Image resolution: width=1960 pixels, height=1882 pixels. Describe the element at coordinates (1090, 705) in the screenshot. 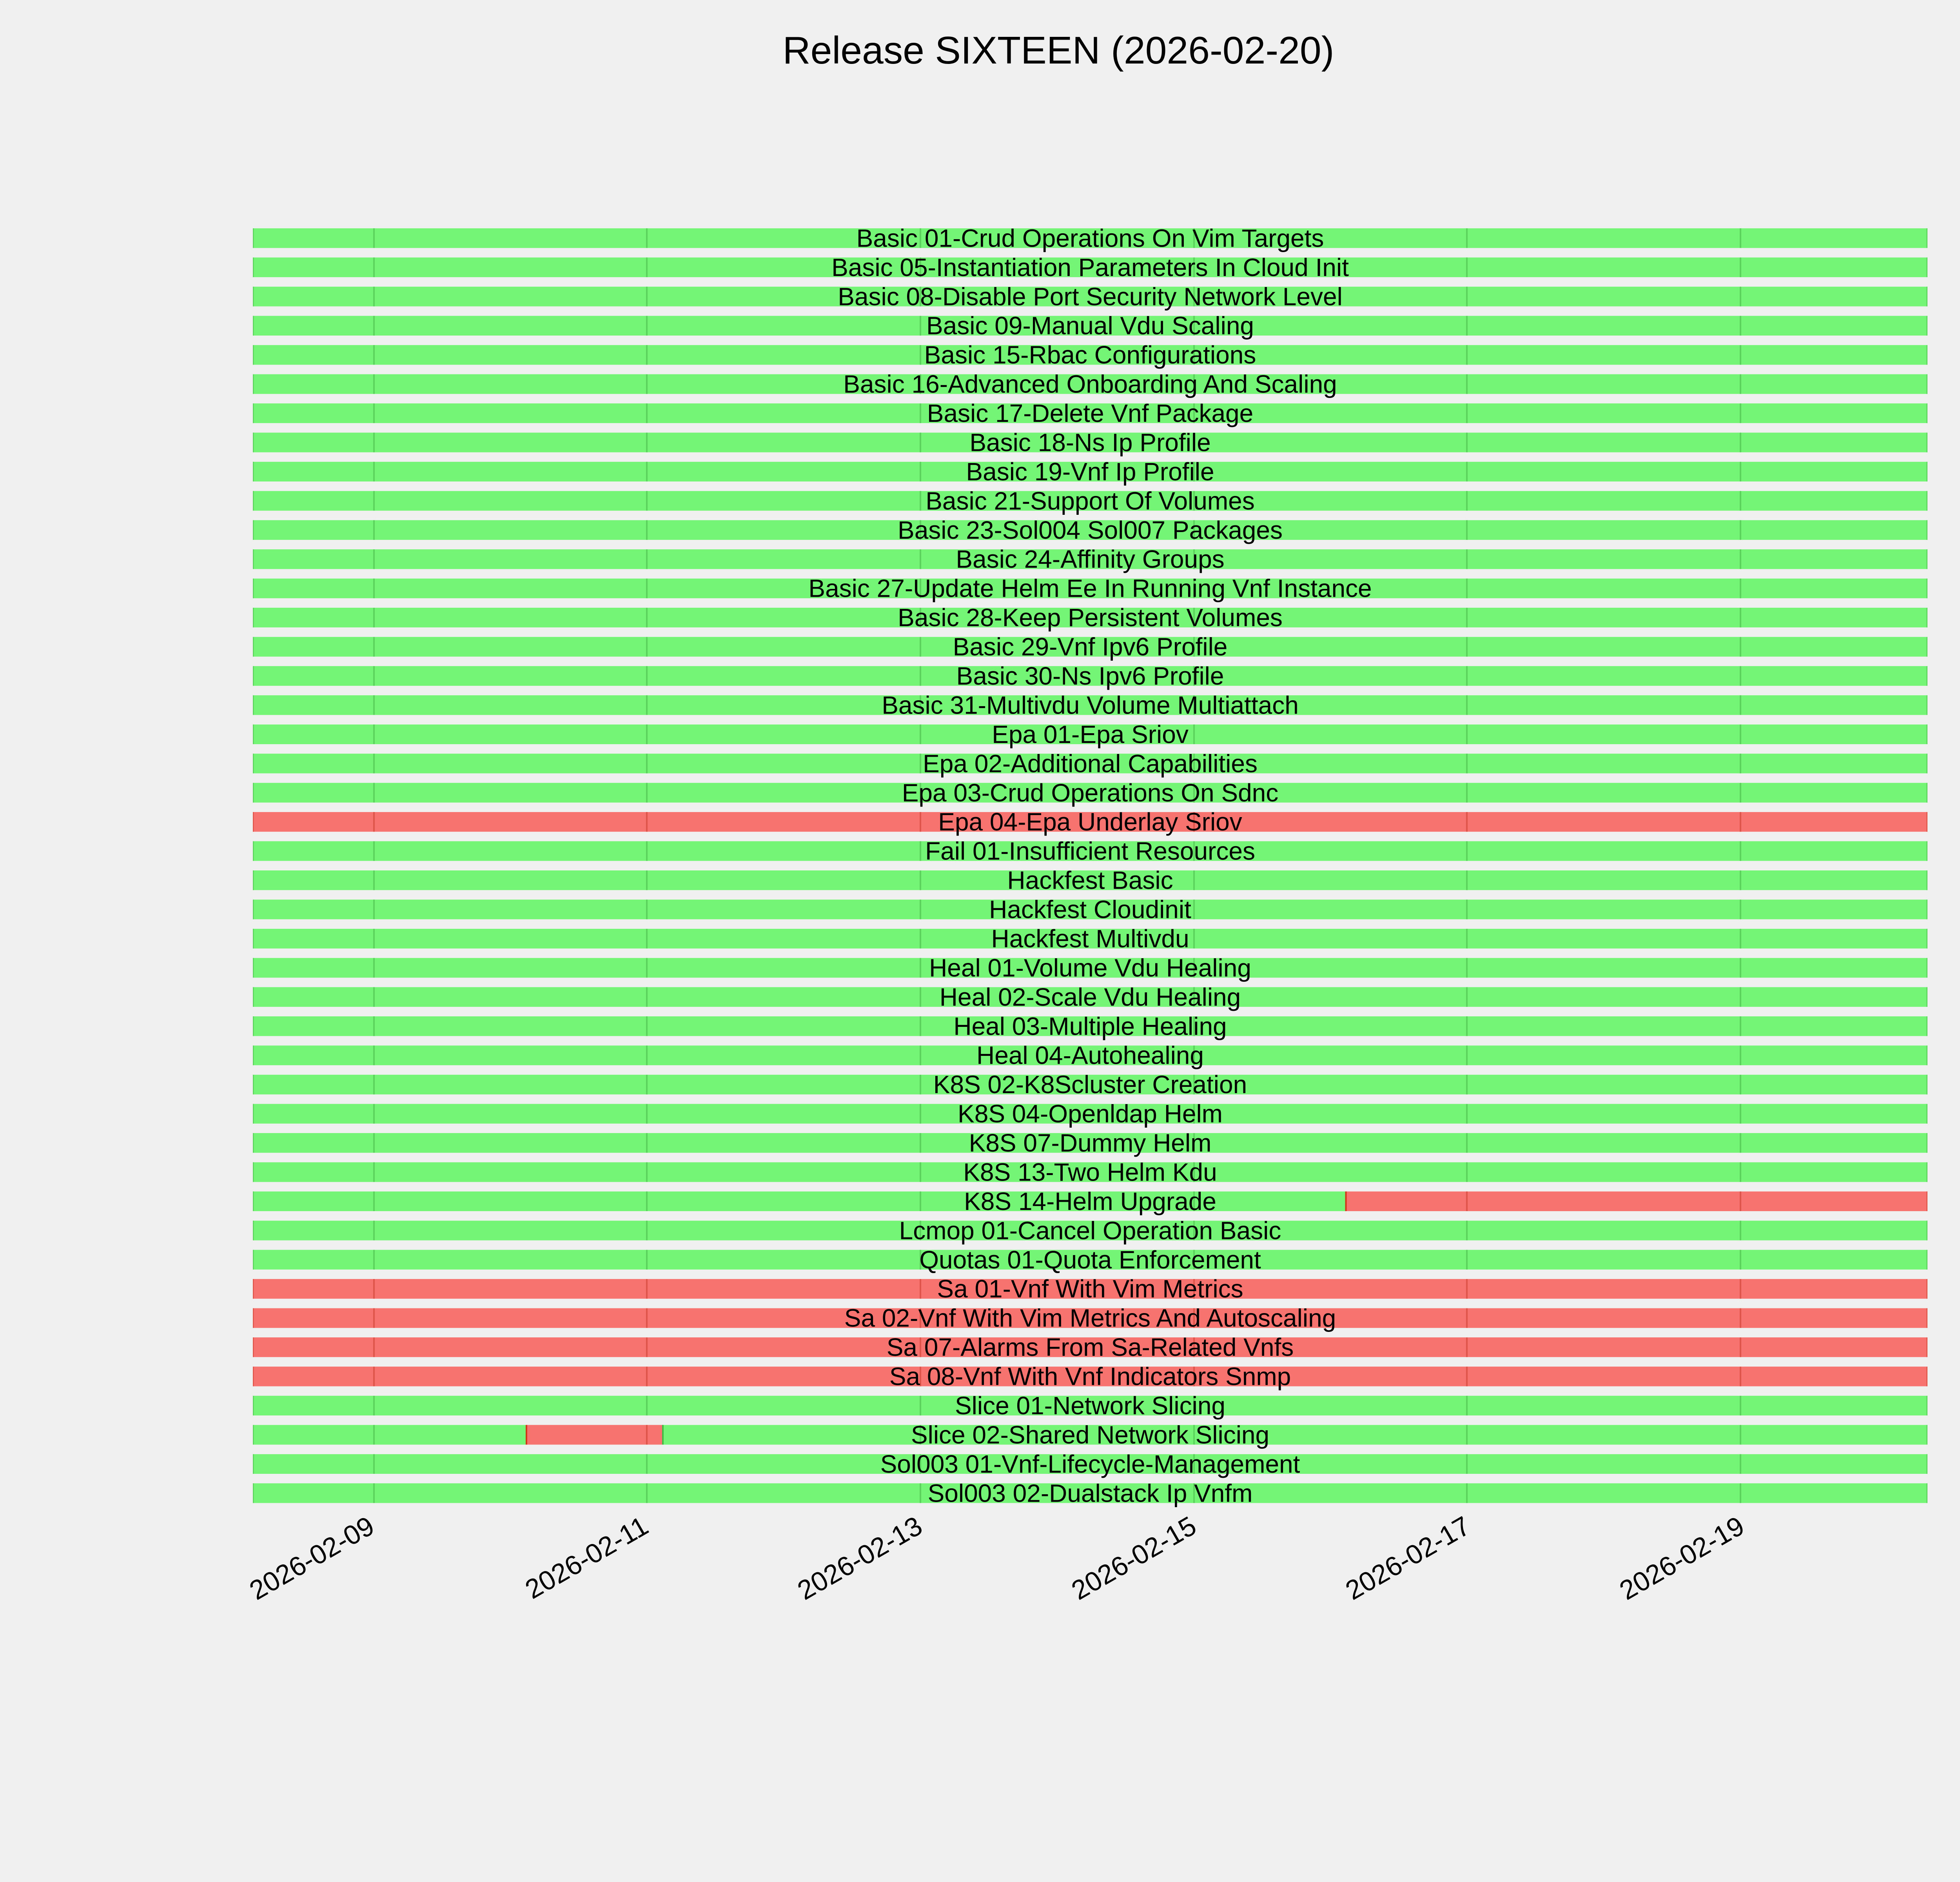

I see `svg-text:Basic 31-Multivdu Volume Multi: Basic 31-Multivdu Volume Multiattach` at that location.